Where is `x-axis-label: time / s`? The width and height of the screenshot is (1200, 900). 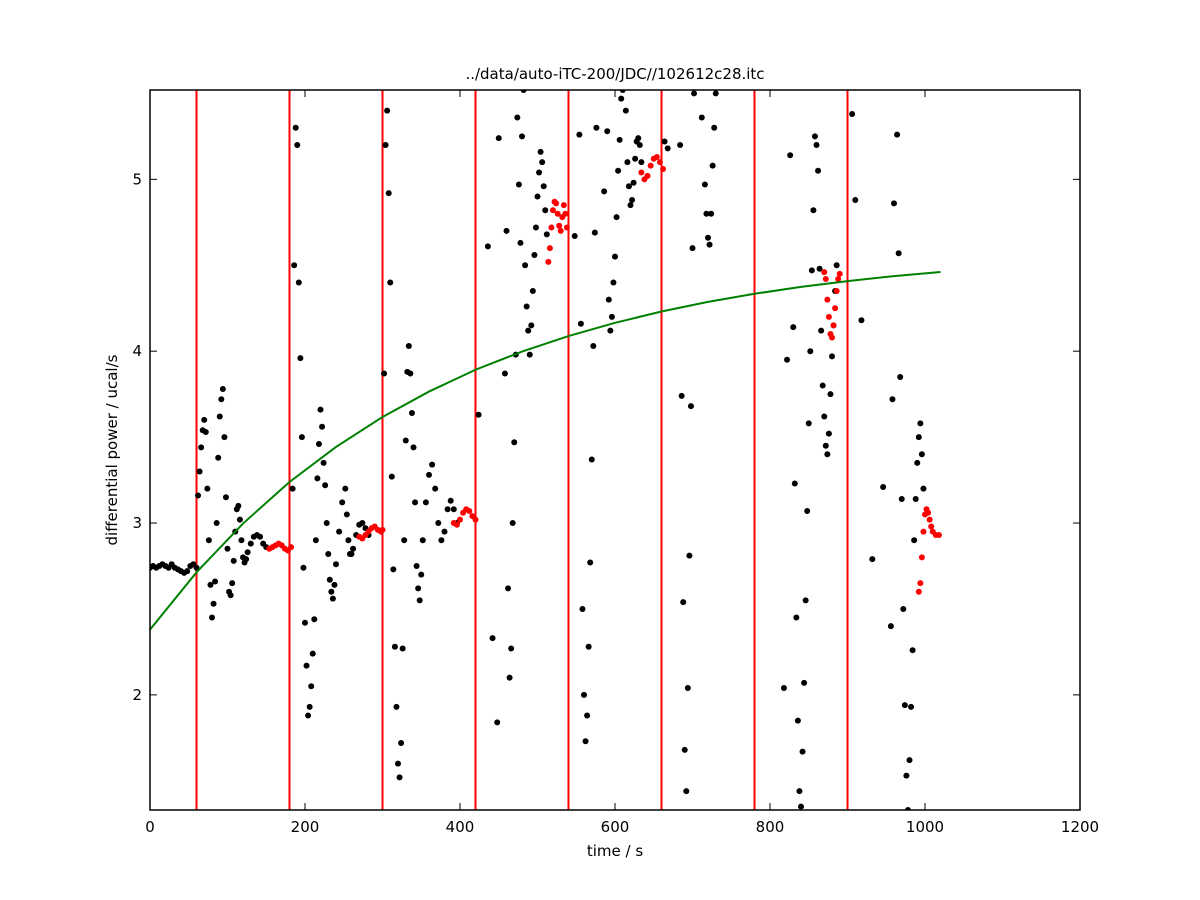 x-axis-label: time / s is located at coordinates (615, 851).